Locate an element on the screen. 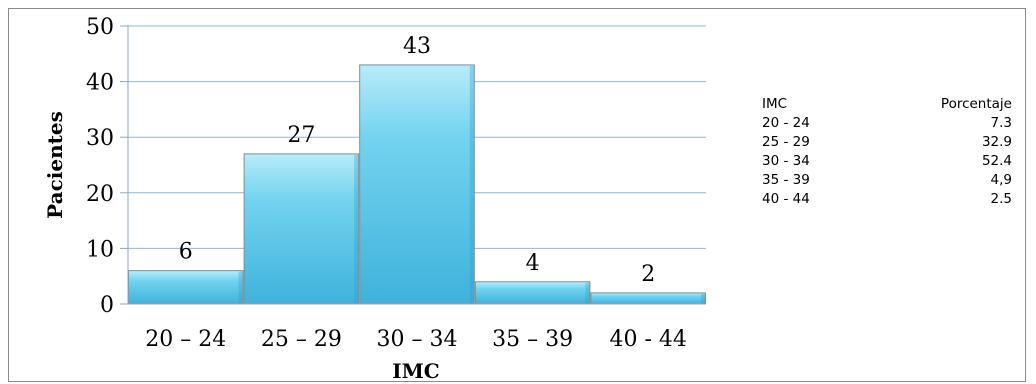 The height and width of the screenshot is (384, 1036). data-label: 6 is located at coordinates (186, 252).